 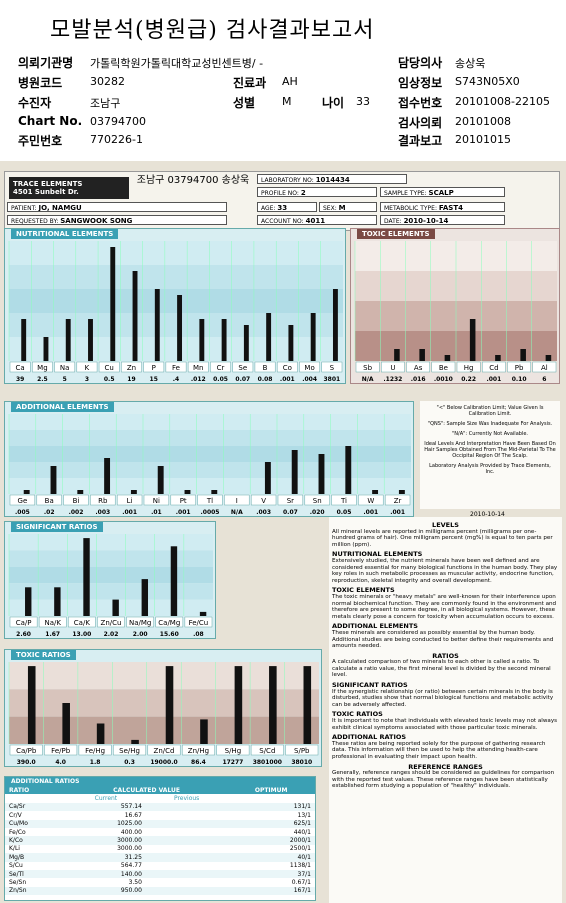 I want to click on label-department: 진료과, so click(x=250, y=83).